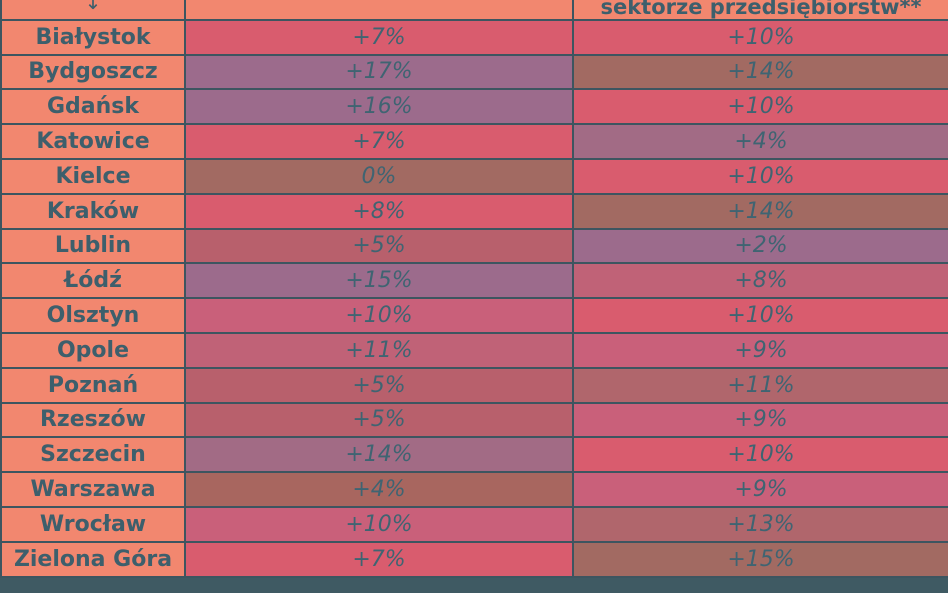 The image size is (948, 593). I want to click on table-row: Wrocław +10% +13%, so click(474, 524).